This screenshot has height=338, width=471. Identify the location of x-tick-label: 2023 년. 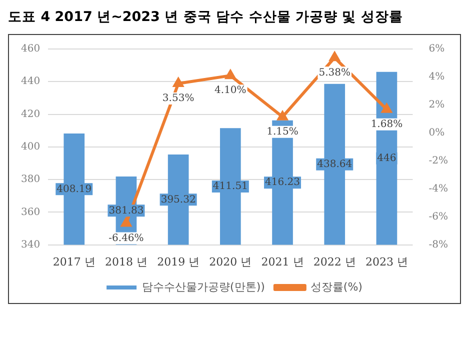
(386, 261).